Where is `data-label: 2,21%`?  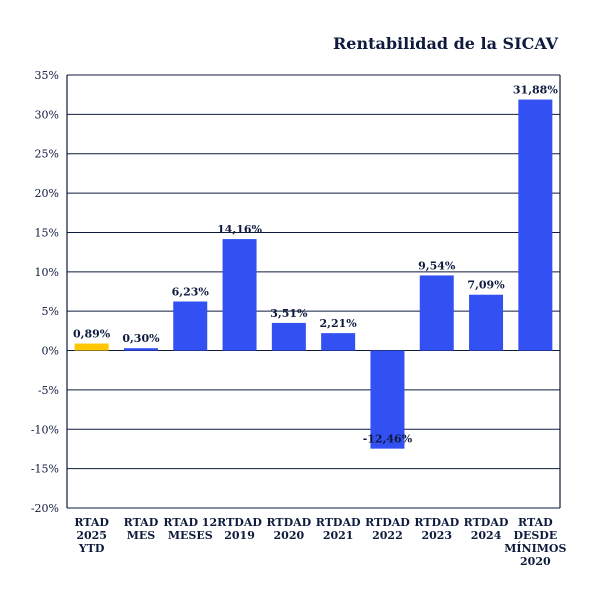
data-label: 2,21% is located at coordinates (339, 323).